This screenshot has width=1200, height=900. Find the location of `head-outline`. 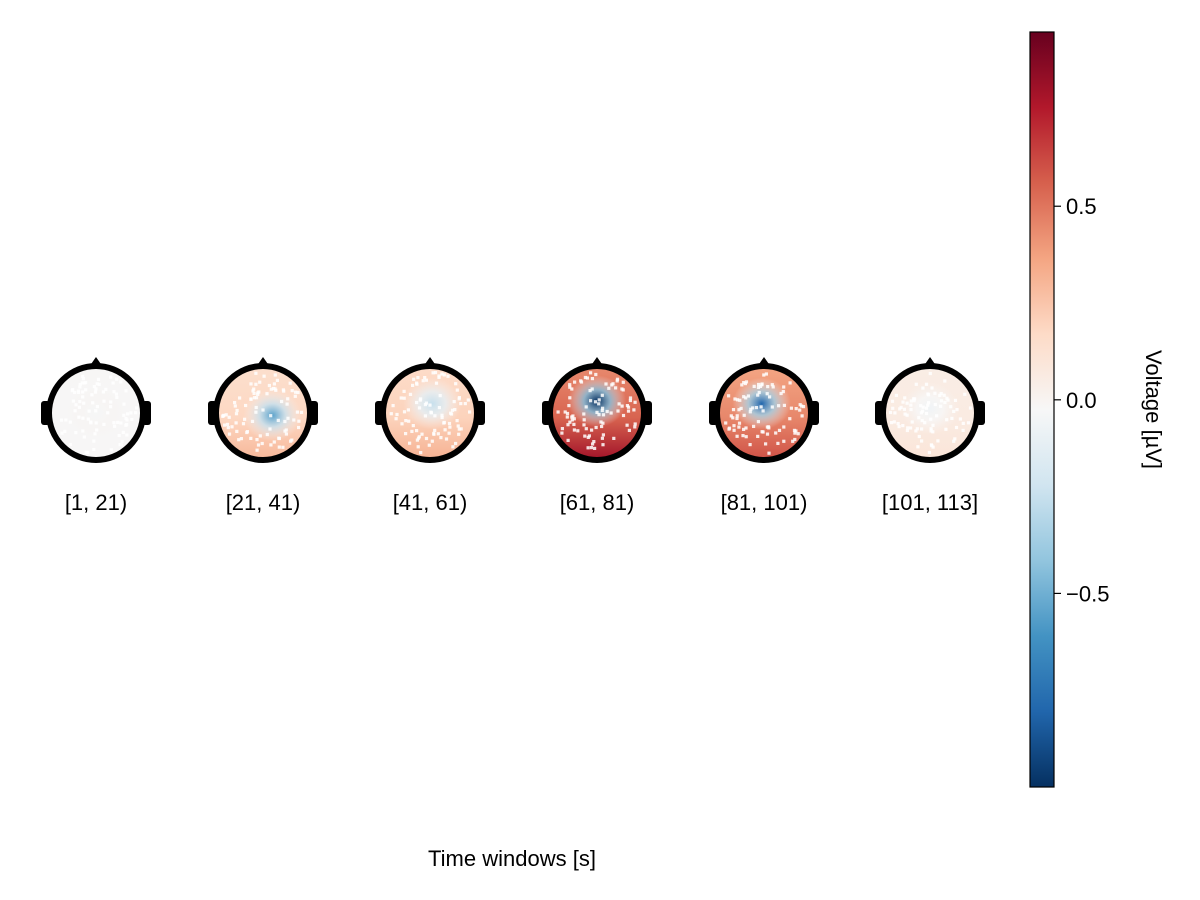

head-outline is located at coordinates (597, 413).